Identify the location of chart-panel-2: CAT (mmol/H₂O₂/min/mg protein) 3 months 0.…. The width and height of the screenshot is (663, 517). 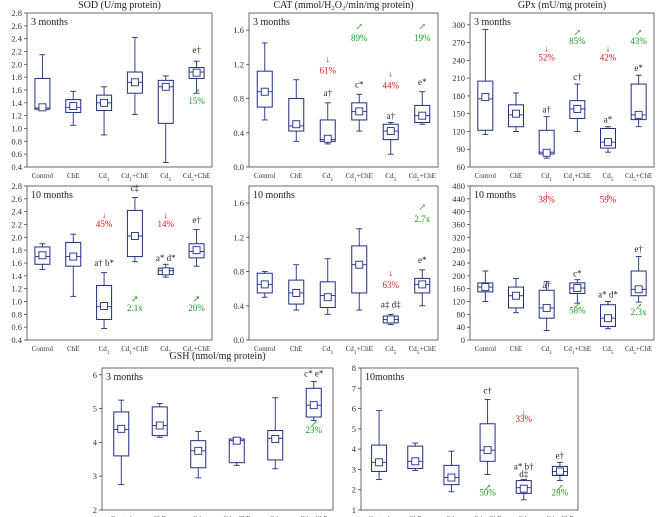
(336, 91).